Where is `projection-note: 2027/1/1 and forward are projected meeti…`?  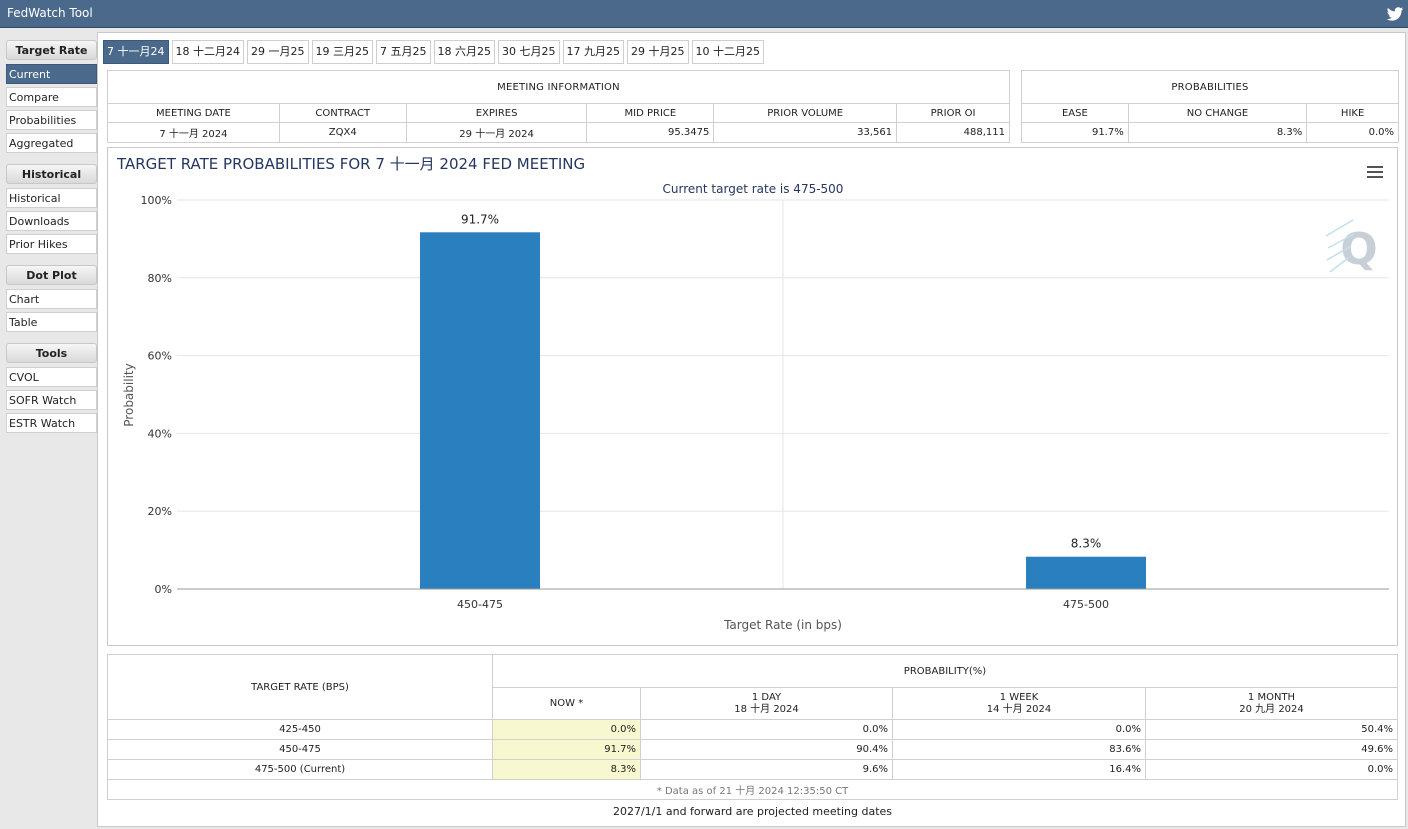
projection-note: 2027/1/1 and forward are projected meeti… is located at coordinates (752, 811).